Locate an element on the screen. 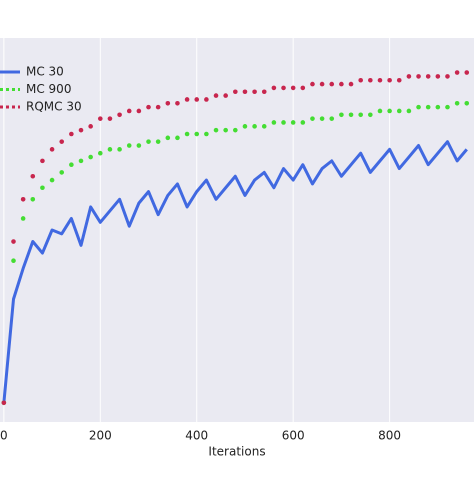 Image resolution: width=474 pixels, height=478 pixels. x-tick-label: 800 is located at coordinates (389, 436).